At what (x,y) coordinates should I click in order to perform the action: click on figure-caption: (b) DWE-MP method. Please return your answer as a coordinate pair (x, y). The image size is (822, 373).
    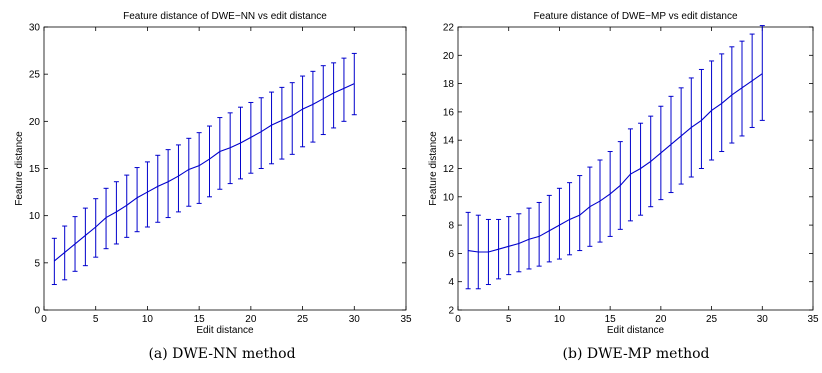
    Looking at the image, I should click on (636, 354).